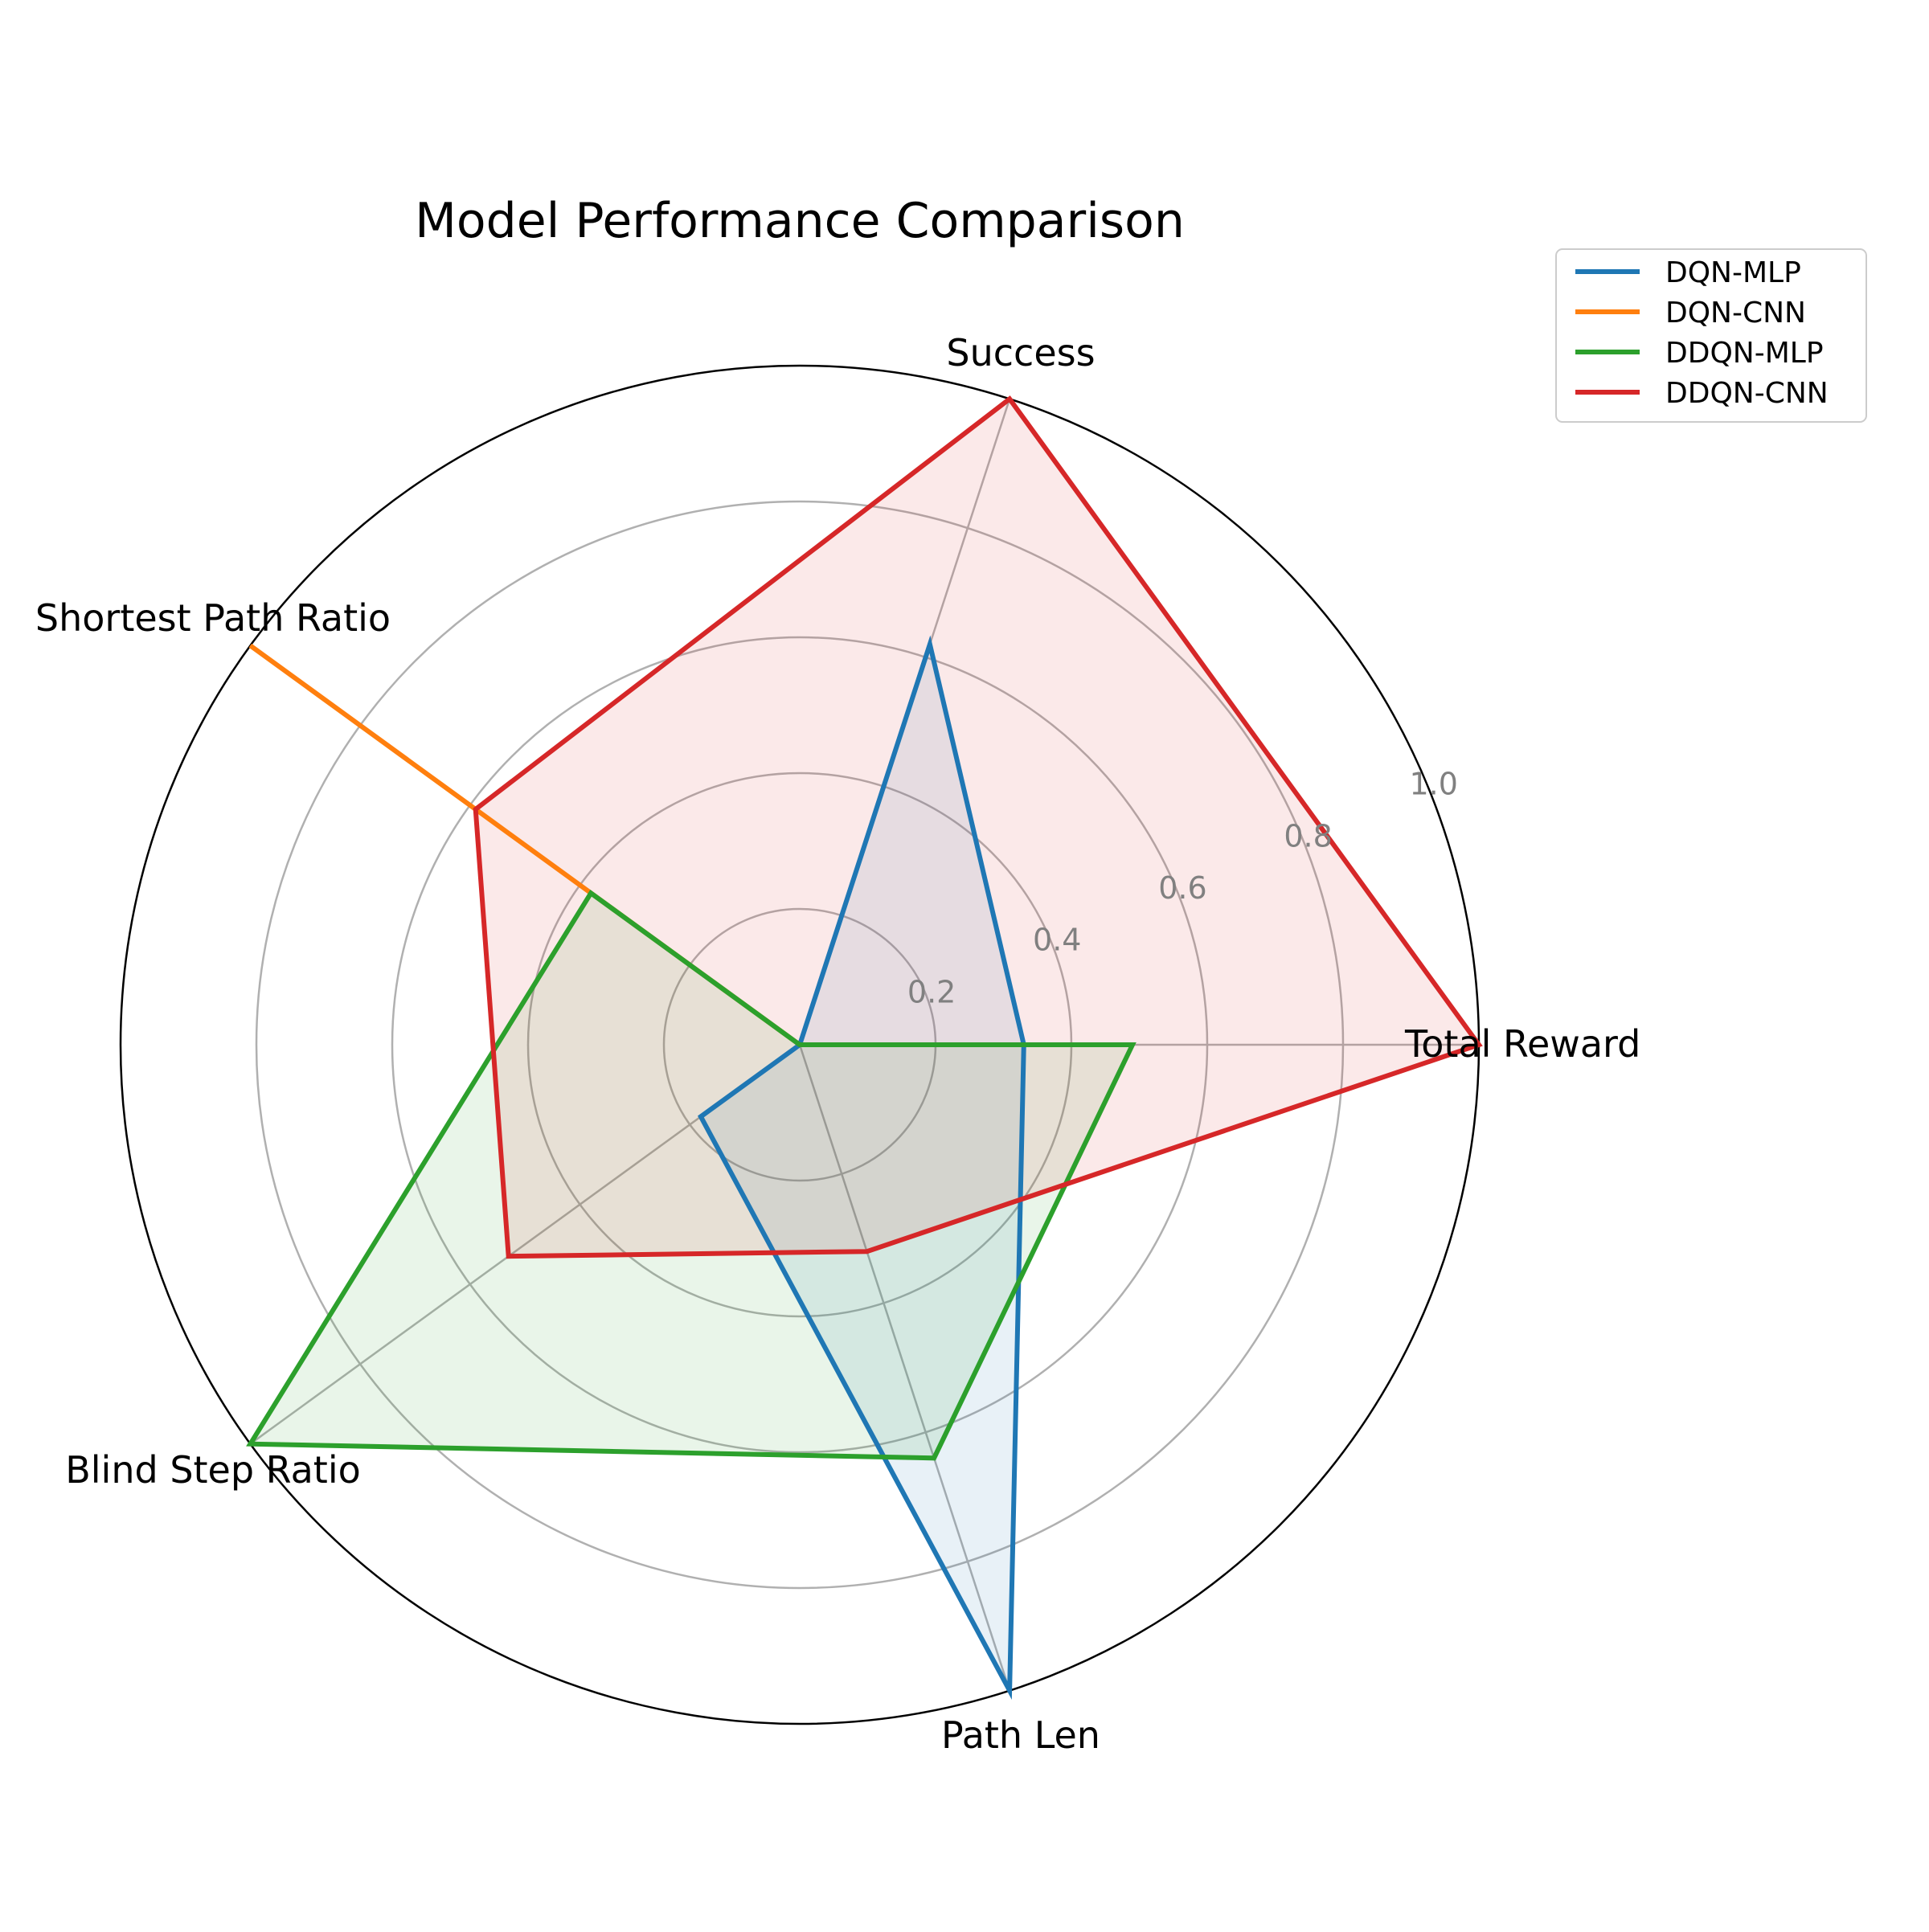 The width and height of the screenshot is (1929, 1932). What do you see at coordinates (1020, 1735) in the screenshot?
I see `axis-label: Path Len` at bounding box center [1020, 1735].